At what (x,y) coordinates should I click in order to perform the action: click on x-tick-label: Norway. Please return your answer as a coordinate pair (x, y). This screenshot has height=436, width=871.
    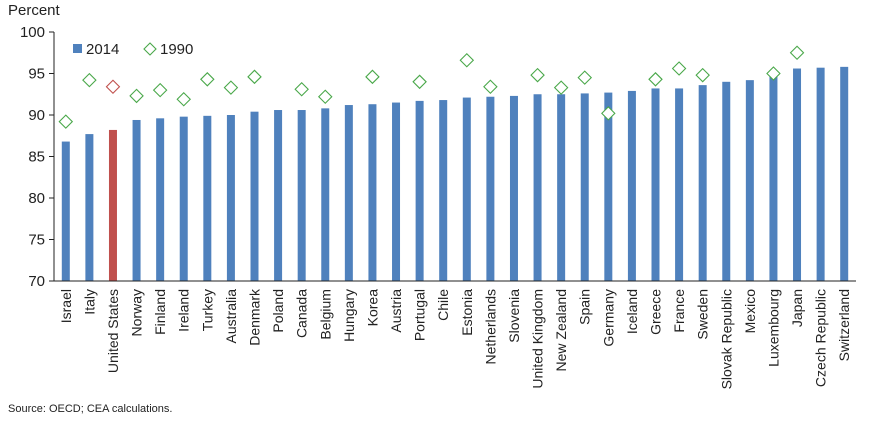
    Looking at the image, I should click on (137, 312).